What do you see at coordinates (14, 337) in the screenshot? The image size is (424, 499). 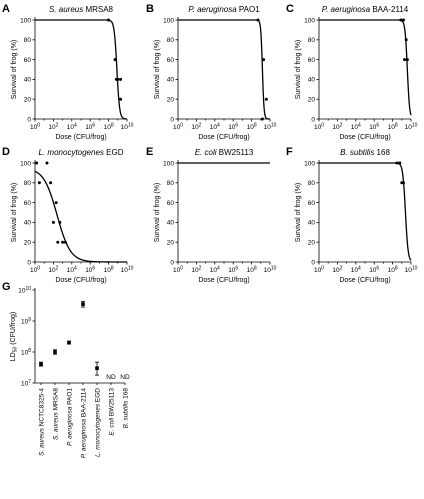 I see `y-axis-label: LD50 (CFU/frog)` at bounding box center [14, 337].